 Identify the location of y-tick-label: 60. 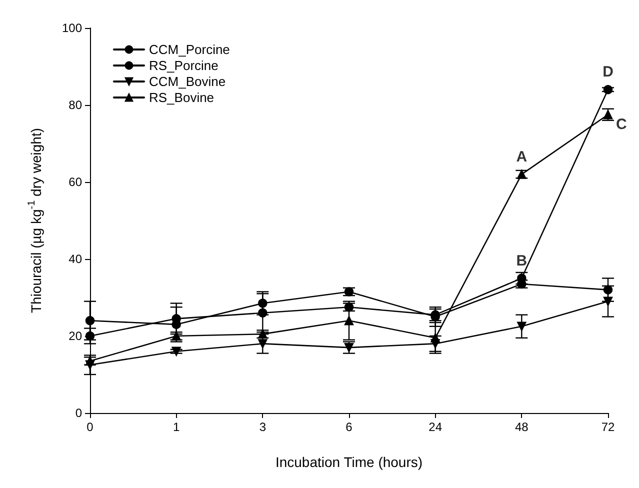
(75, 182).